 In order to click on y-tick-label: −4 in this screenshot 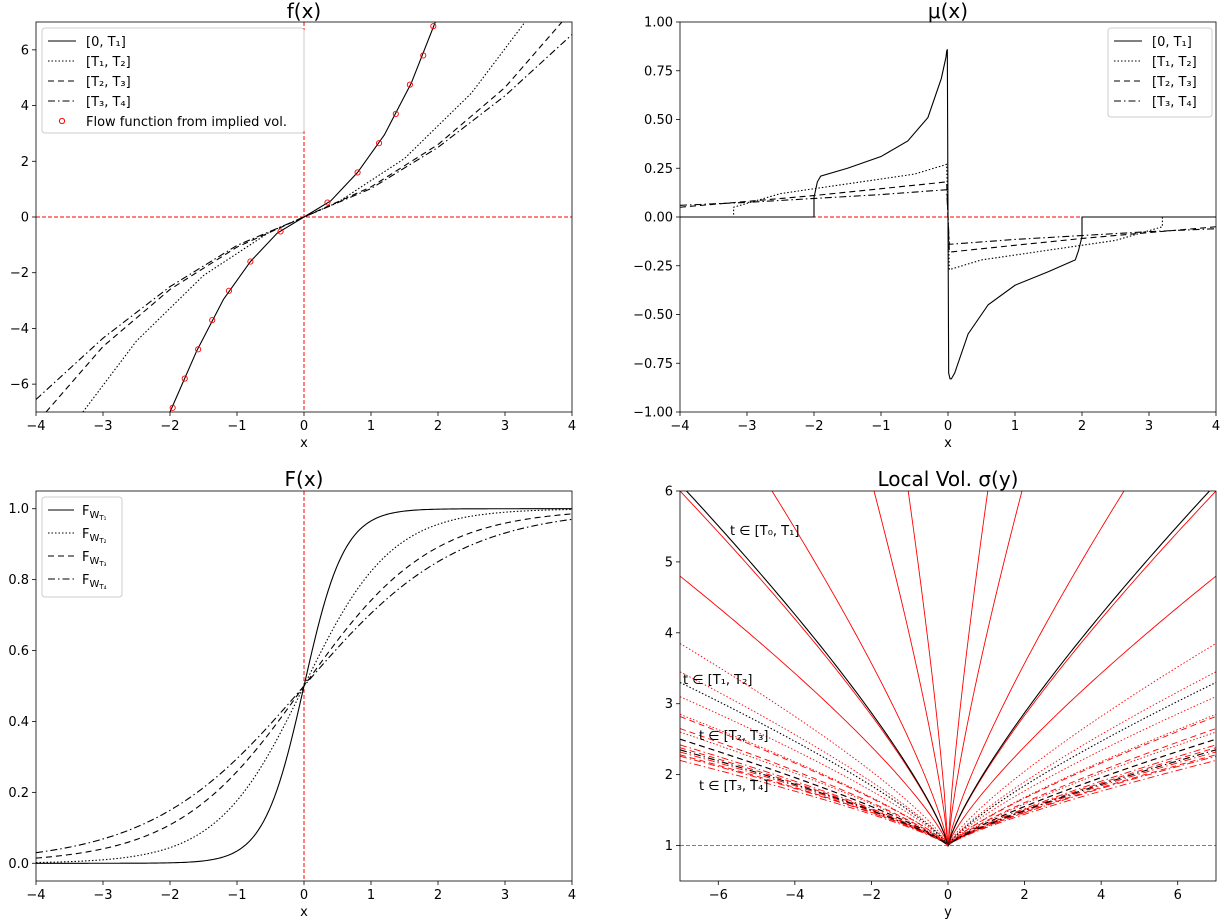, I will do `click(19, 329)`.